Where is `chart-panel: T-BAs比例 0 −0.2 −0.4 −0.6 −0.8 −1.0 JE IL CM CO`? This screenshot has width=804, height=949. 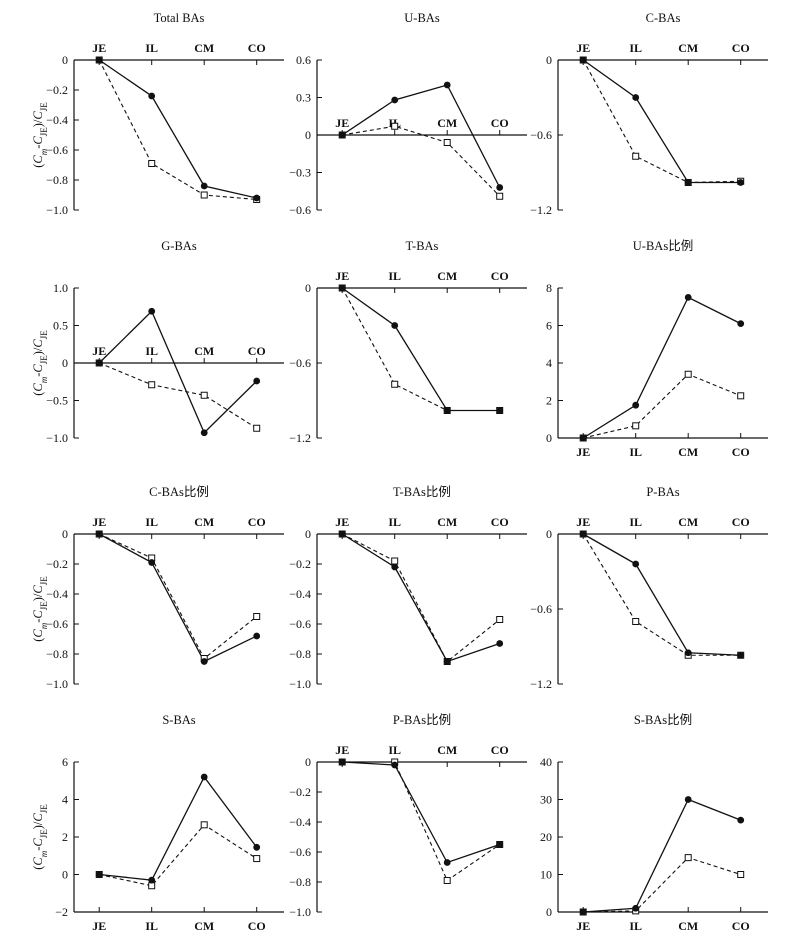 chart-panel: T-BAs比例 0 −0.2 −0.4 −0.6 −0.8 −1.0 JE IL CM CO is located at coordinates (408, 588).